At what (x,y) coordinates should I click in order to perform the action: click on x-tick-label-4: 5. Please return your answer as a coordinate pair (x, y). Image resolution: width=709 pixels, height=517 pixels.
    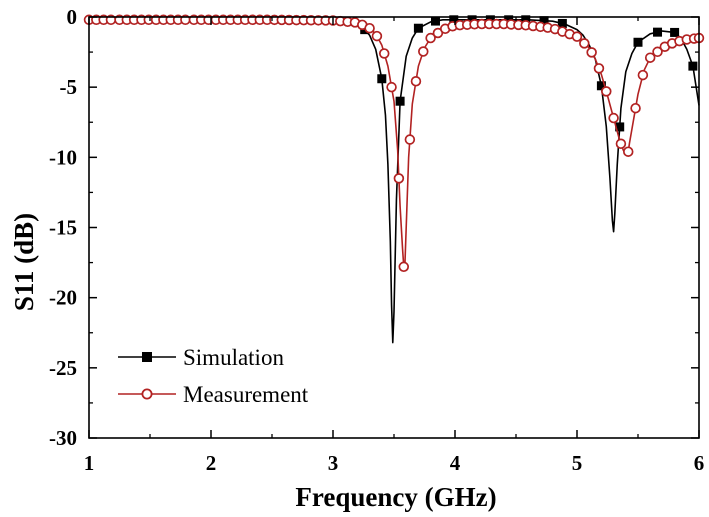
    Looking at the image, I should click on (577, 463).